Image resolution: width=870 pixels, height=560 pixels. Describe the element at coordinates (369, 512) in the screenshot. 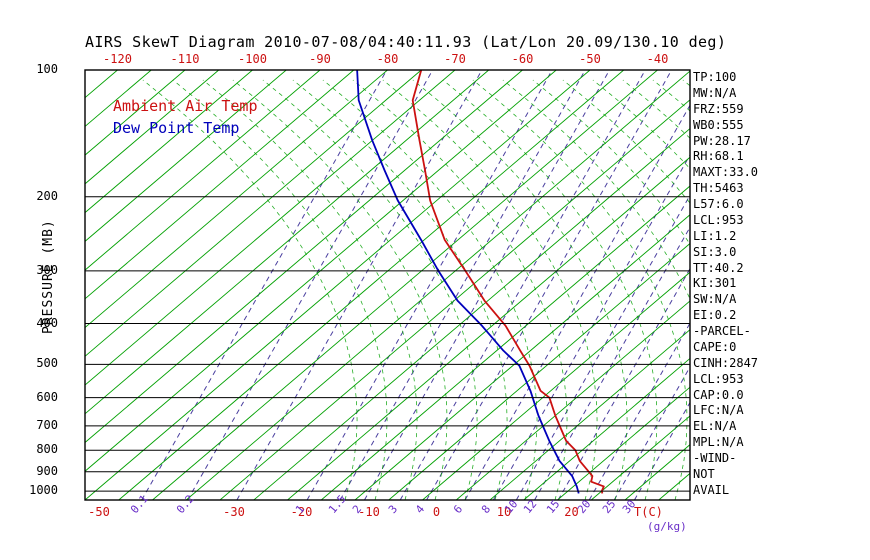

I see `bottom-temp-label: -10` at that location.